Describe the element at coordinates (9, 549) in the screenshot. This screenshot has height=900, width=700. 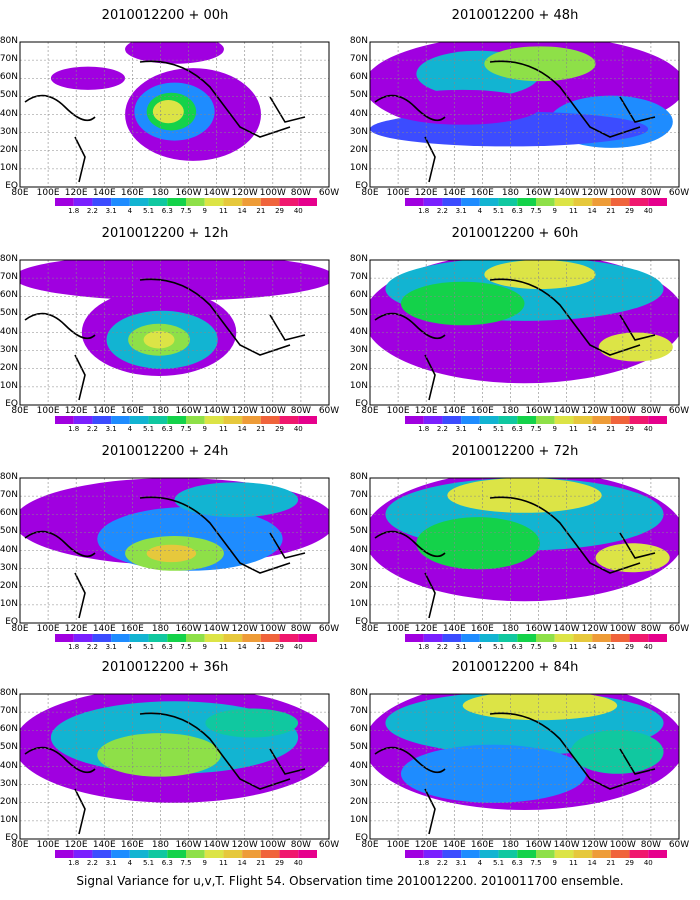
I see `latitude-tick-label: 40N` at that location.